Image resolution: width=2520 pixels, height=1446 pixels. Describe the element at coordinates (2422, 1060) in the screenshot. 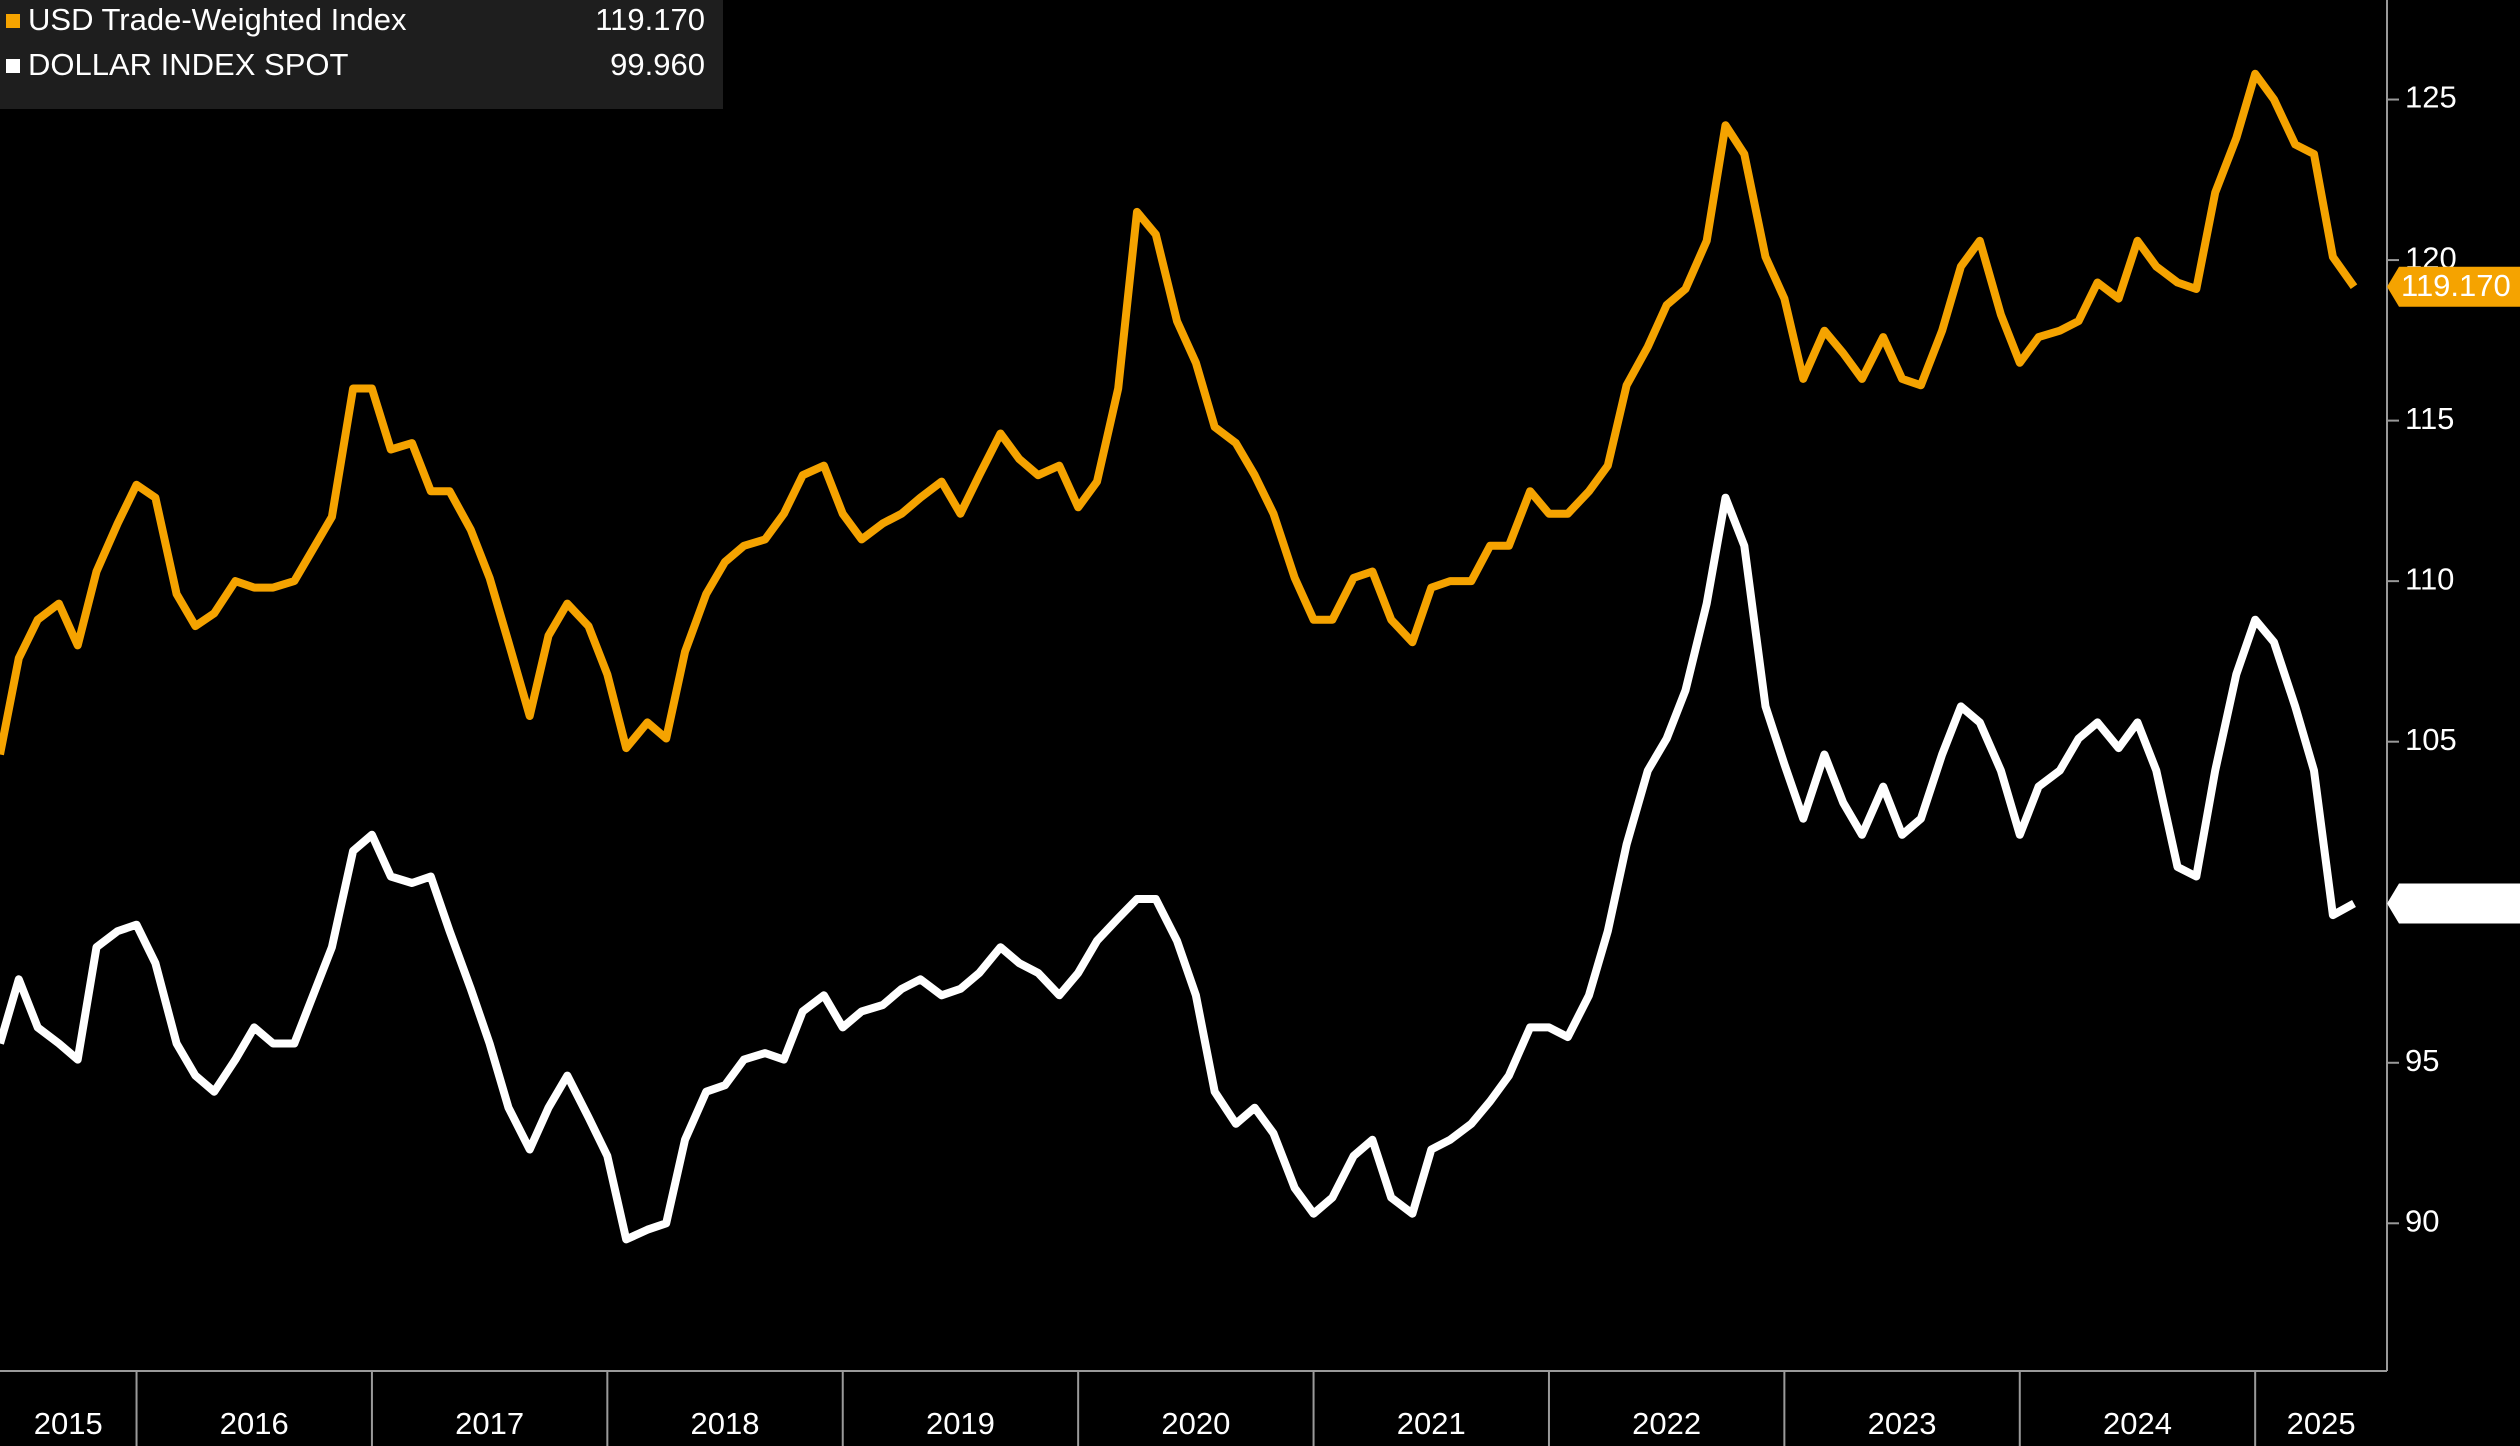

I see `y-tick-label: 95` at that location.